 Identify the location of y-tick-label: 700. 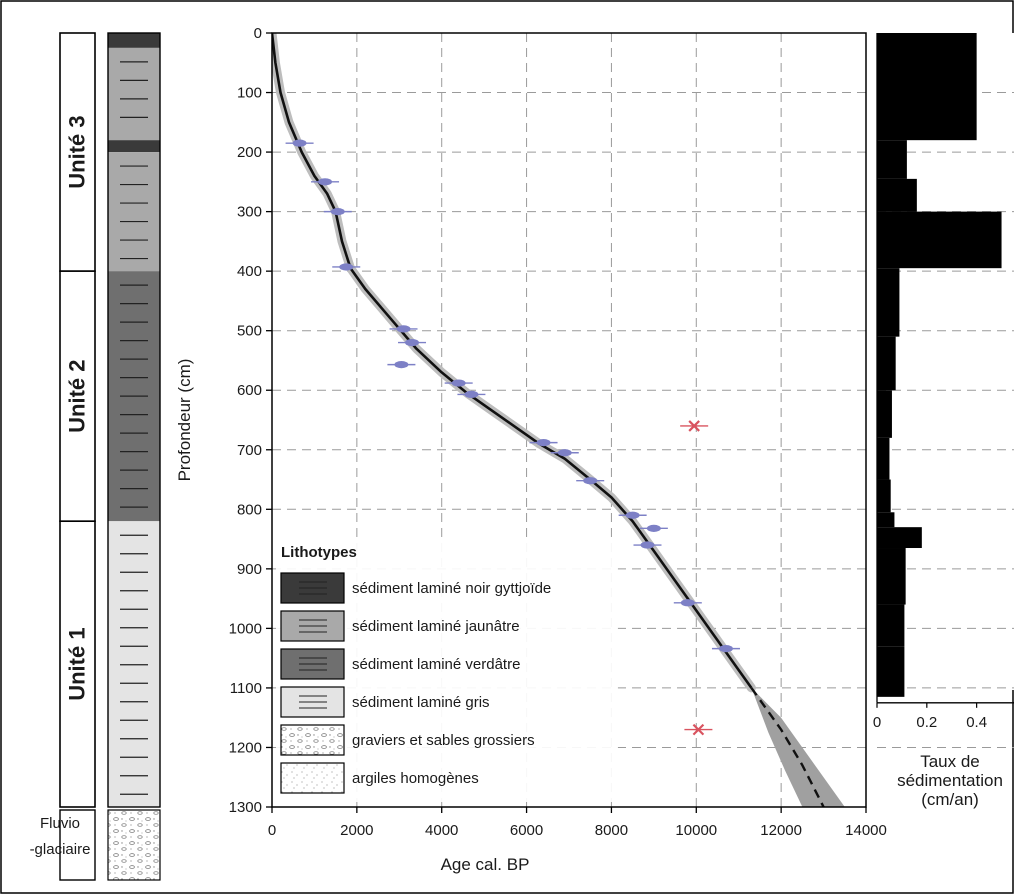
(249, 450).